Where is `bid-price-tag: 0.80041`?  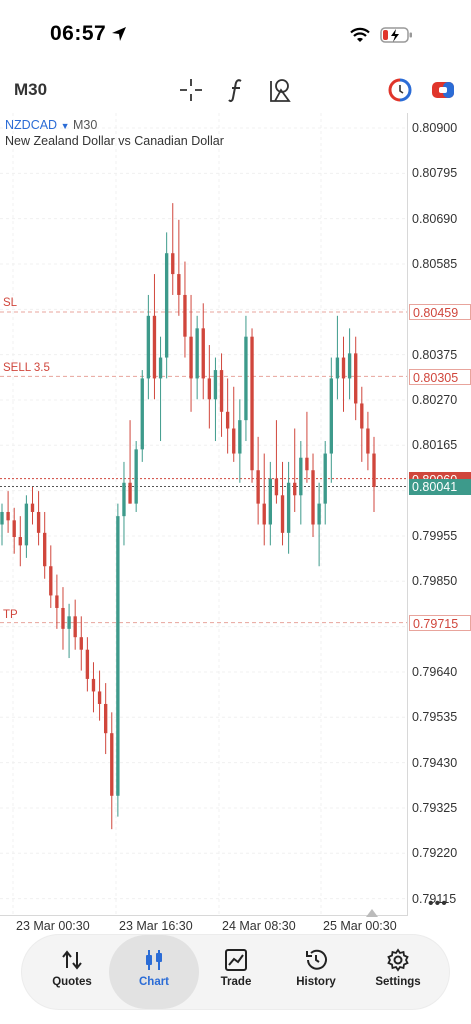 bid-price-tag: 0.80041 is located at coordinates (440, 487).